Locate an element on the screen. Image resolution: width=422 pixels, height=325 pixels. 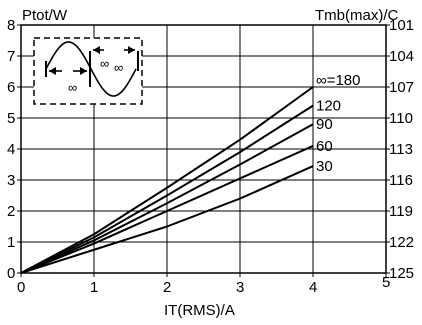
y2-tick-label: 125 is located at coordinates (401, 273).